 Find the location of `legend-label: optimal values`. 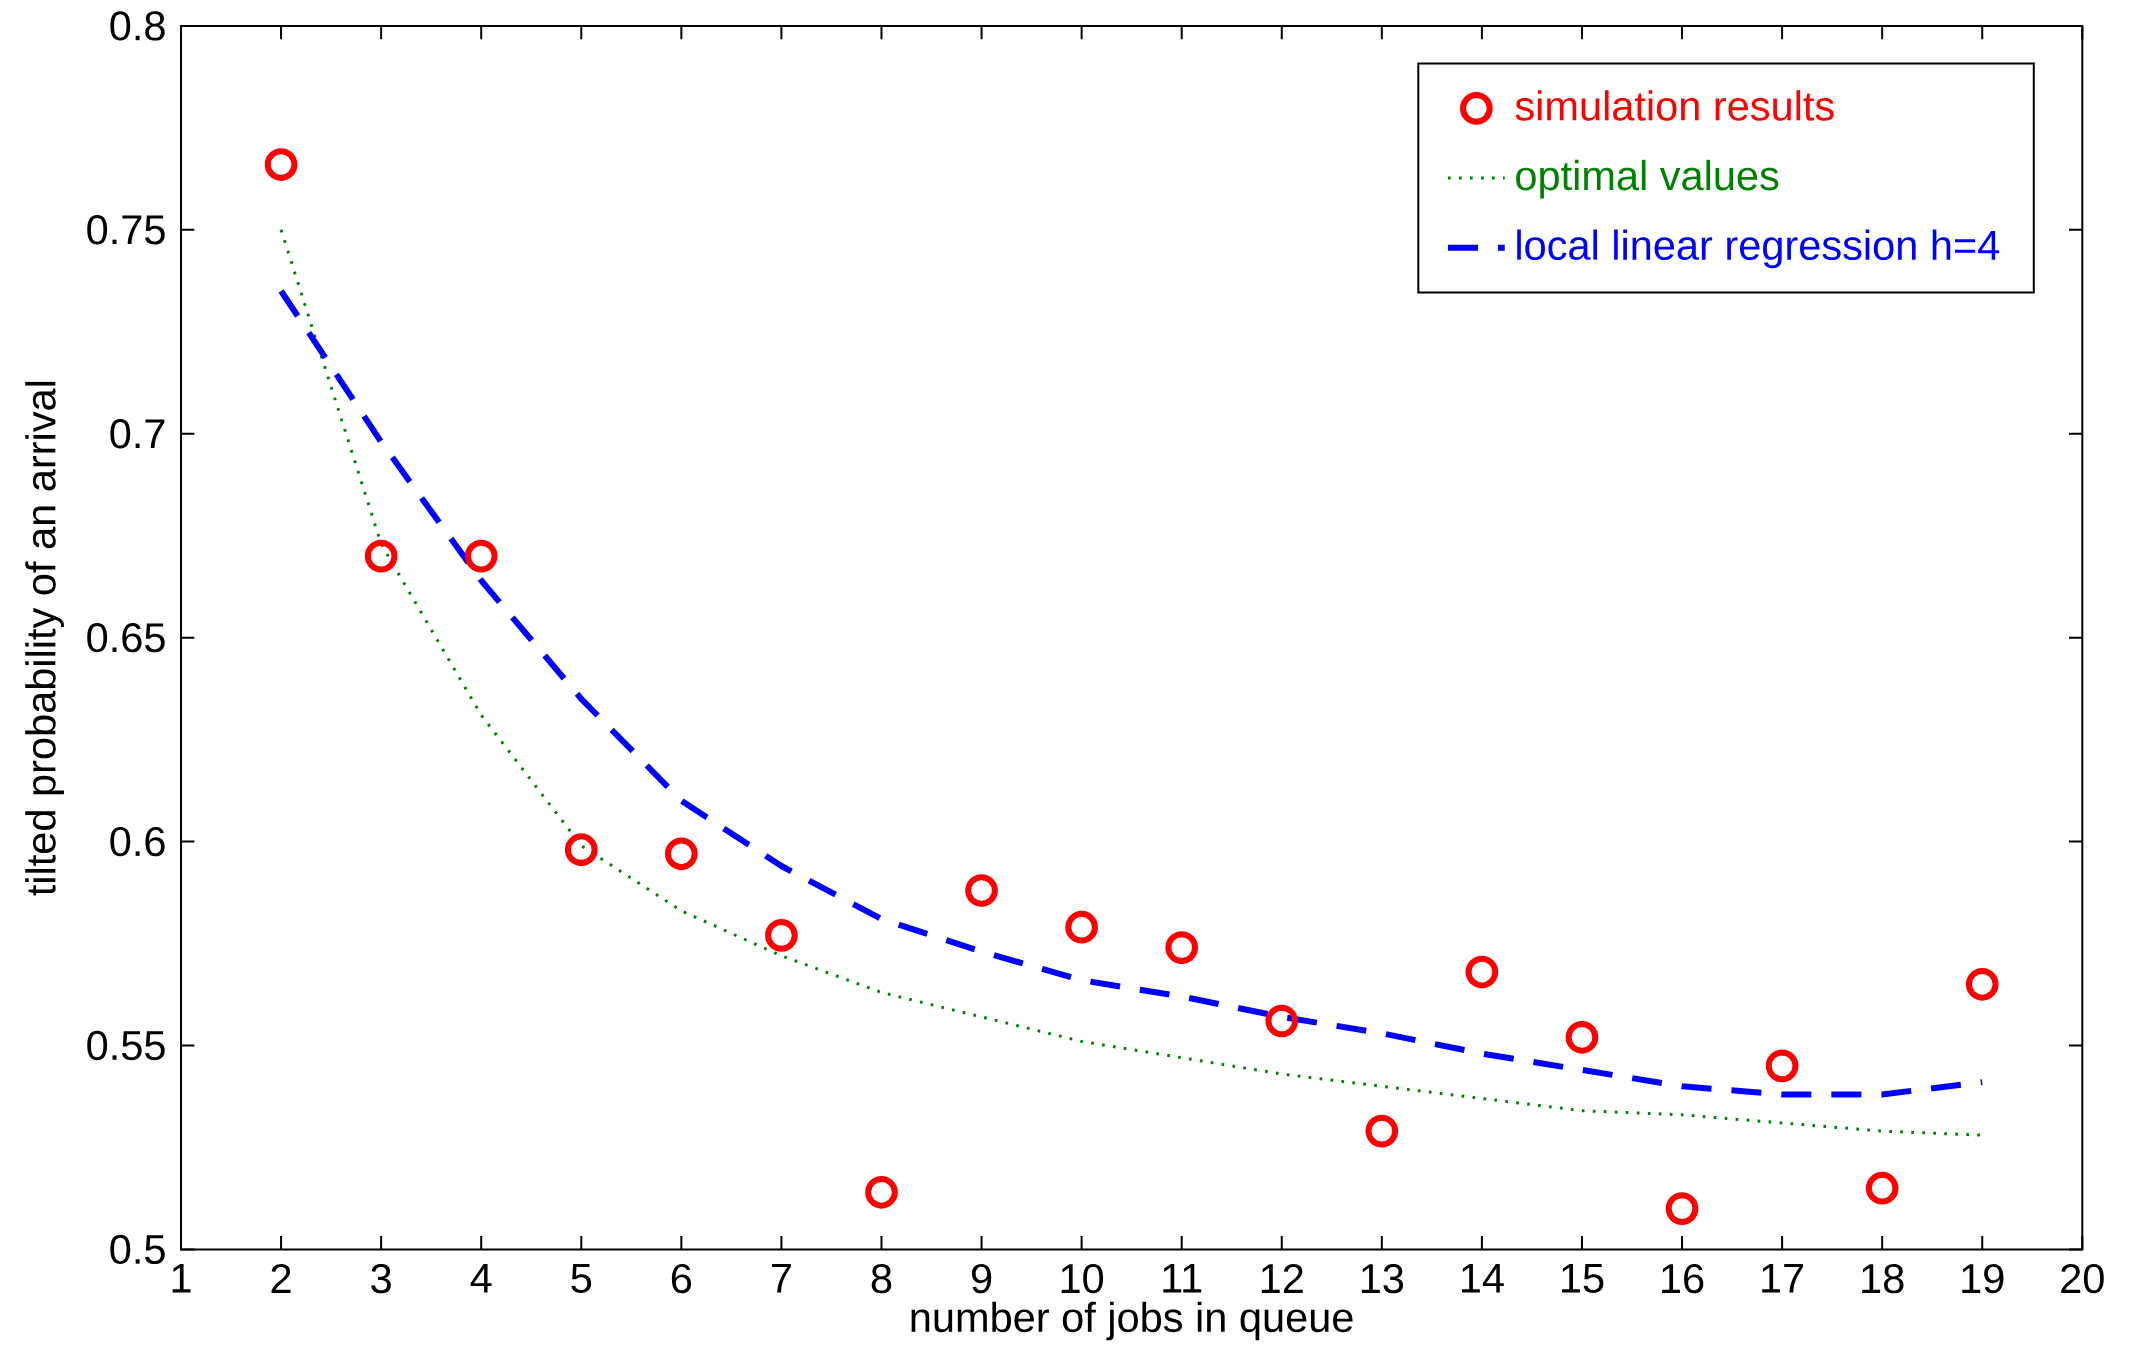

legend-label: optimal values is located at coordinates (1647, 179).